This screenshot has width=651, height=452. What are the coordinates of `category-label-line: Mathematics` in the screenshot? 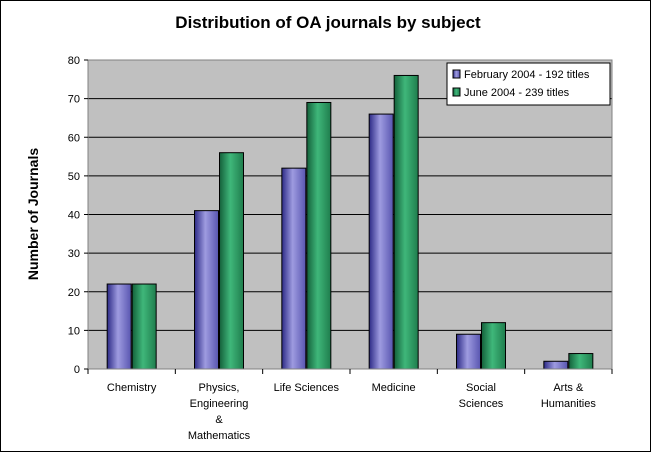 It's located at (219, 436).